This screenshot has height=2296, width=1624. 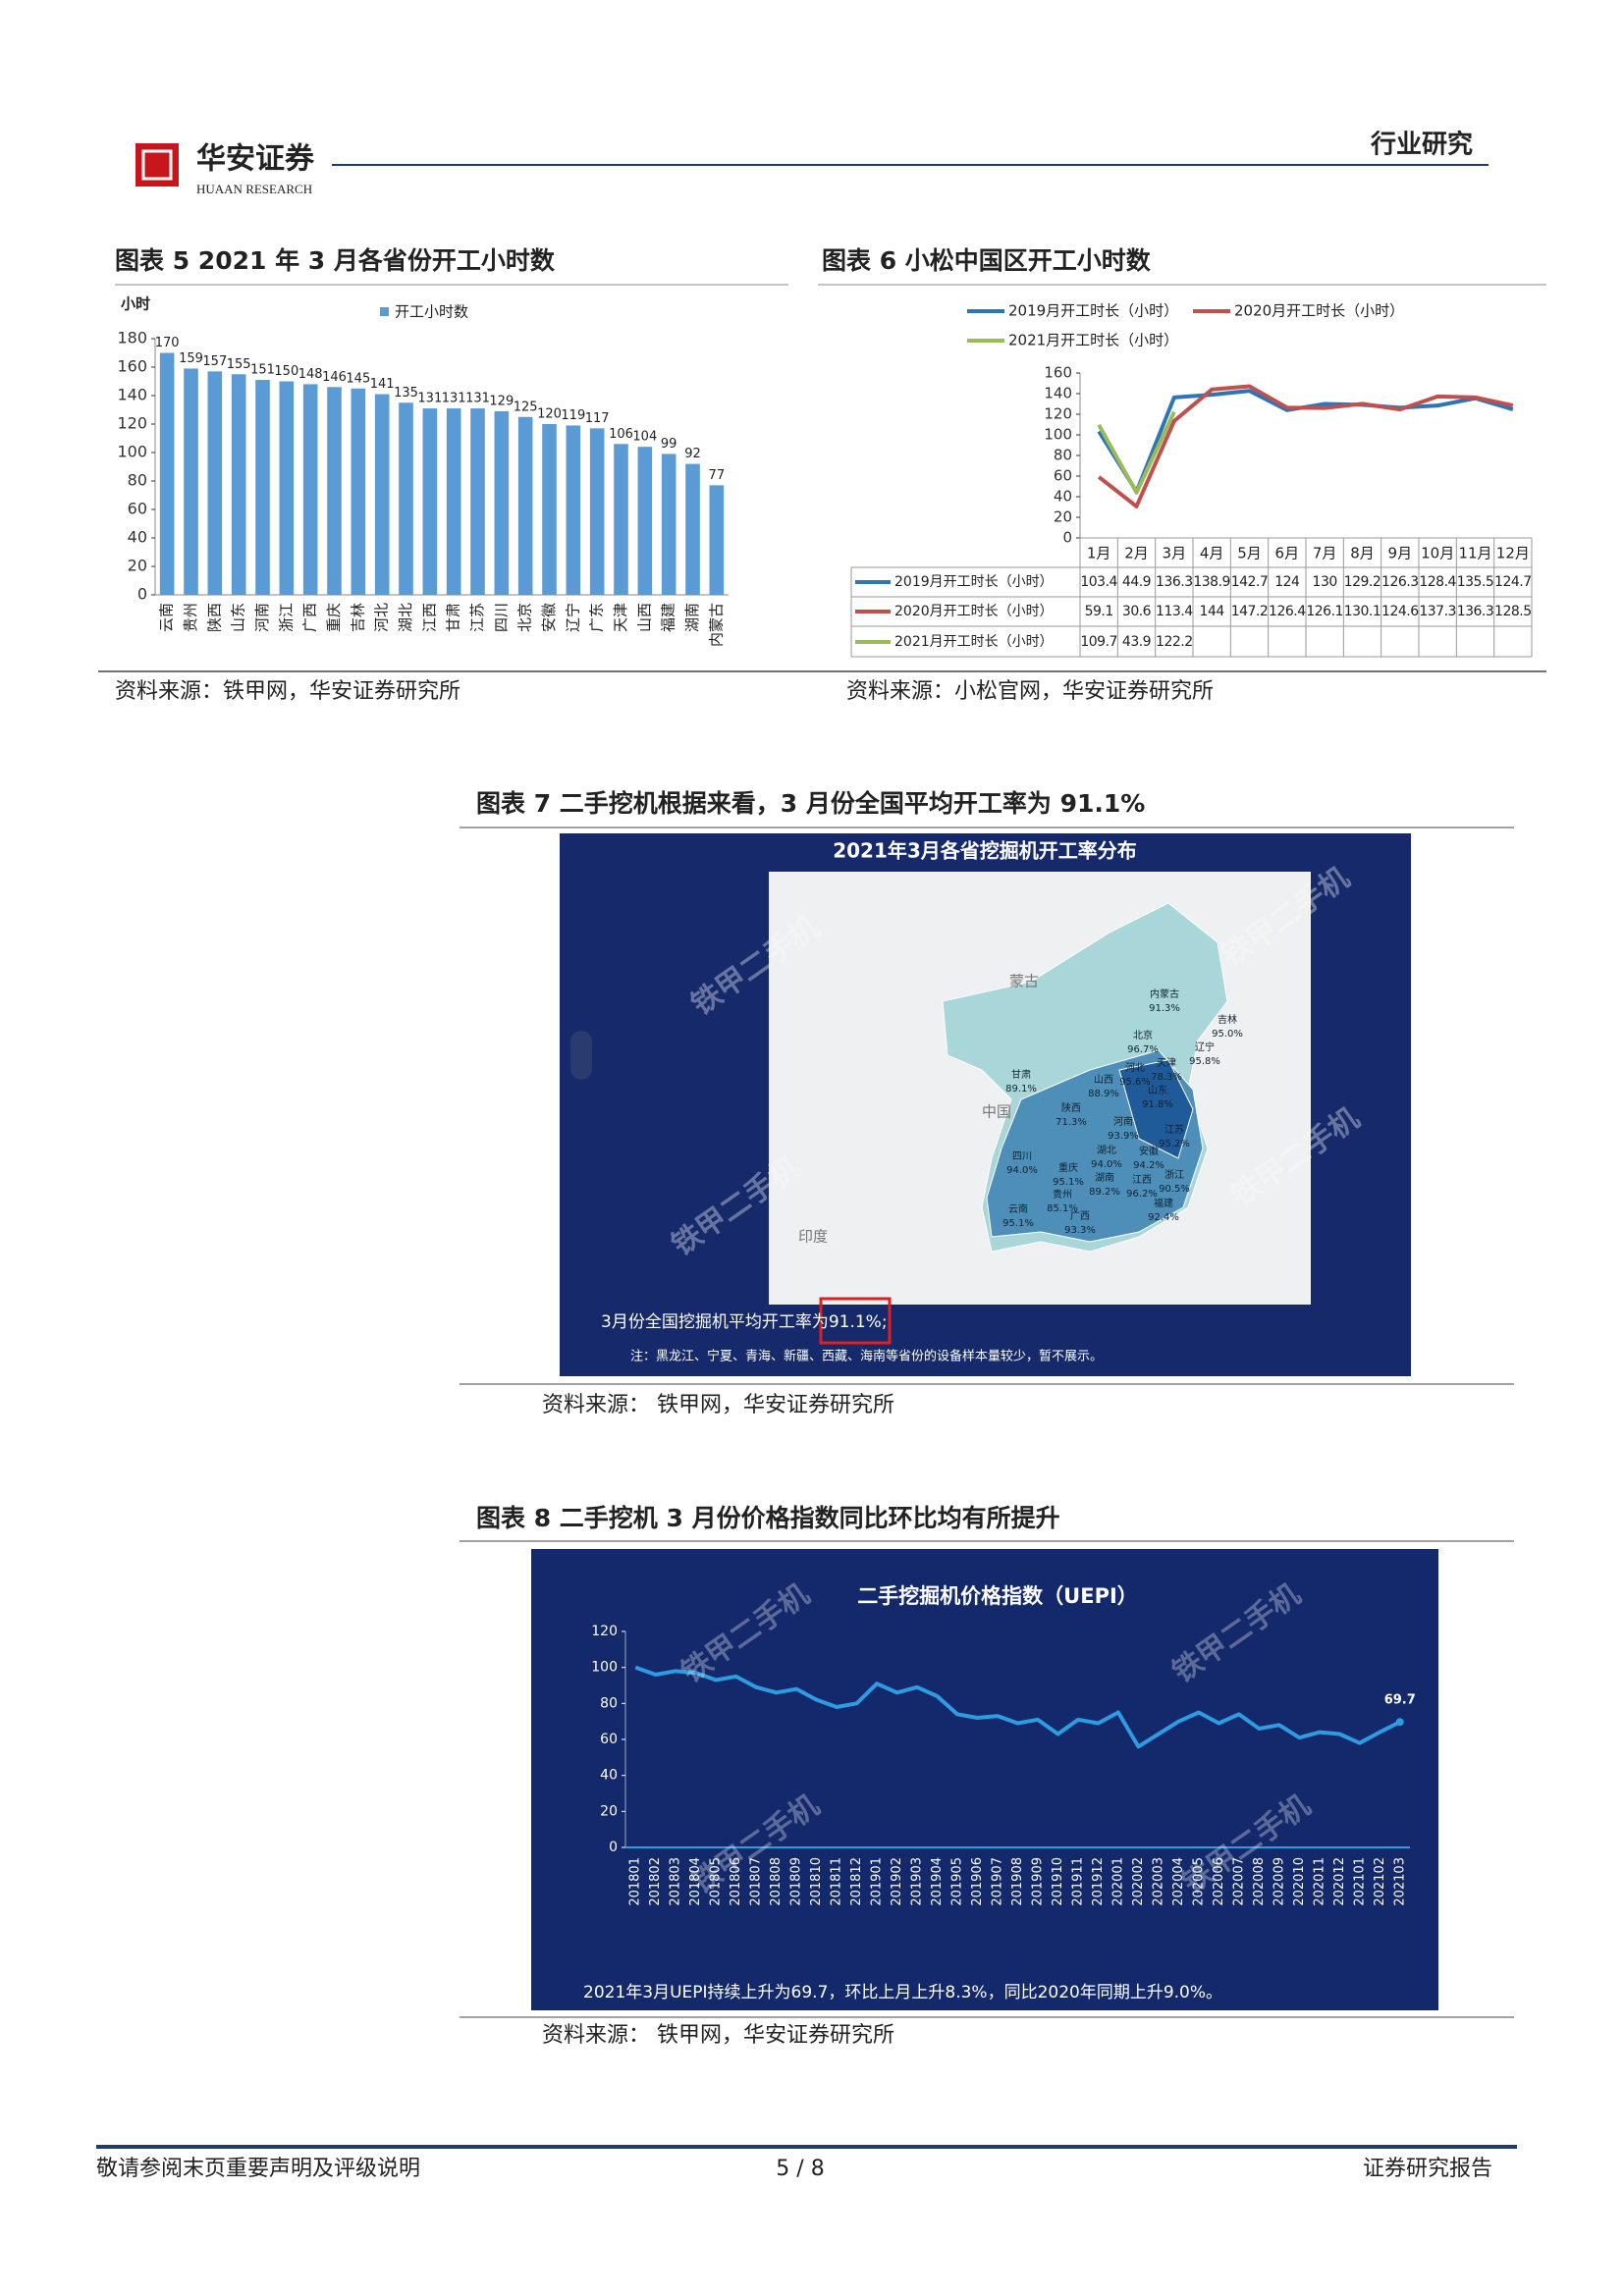 What do you see at coordinates (855, 1321) in the screenshot?
I see `highlight-box` at bounding box center [855, 1321].